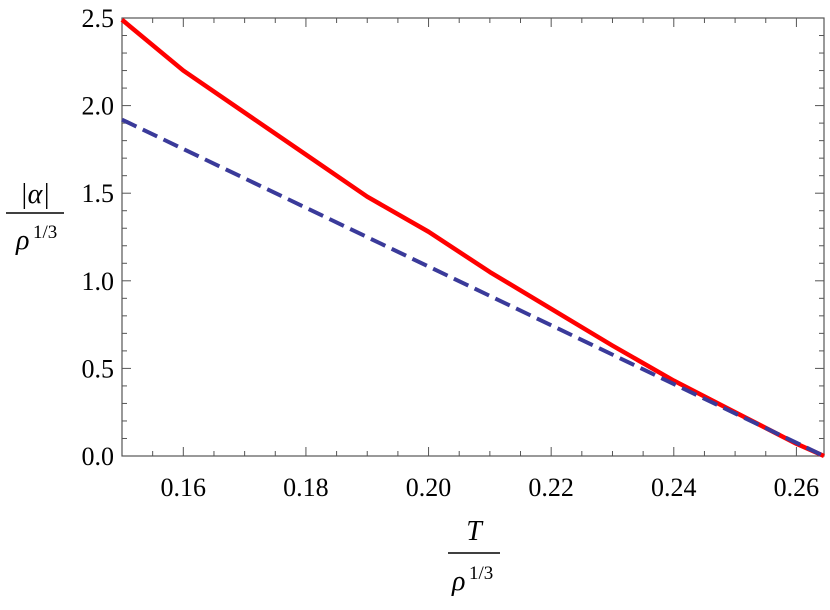 This screenshot has height=610, width=830. Describe the element at coordinates (98, 18) in the screenshot. I see `y-tick-label: 2.5` at that location.